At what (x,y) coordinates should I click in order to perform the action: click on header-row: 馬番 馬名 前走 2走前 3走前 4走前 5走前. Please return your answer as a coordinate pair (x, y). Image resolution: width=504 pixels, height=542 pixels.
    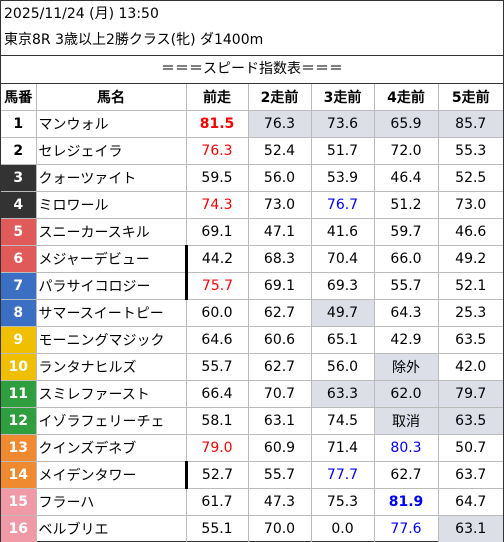
    Looking at the image, I should click on (252, 97).